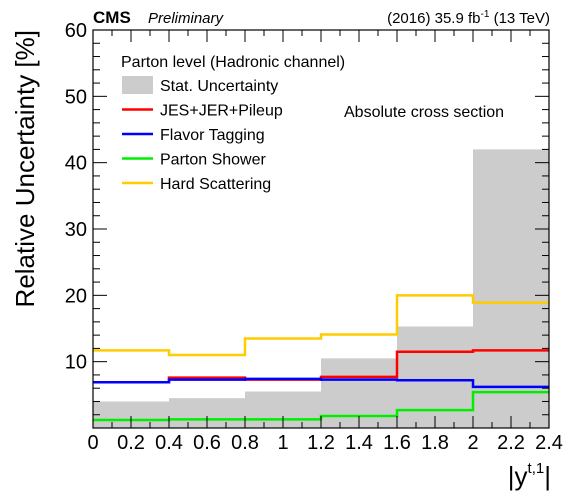 This screenshot has width=580, height=492. Describe the element at coordinates (549, 443) in the screenshot. I see `x-tick-label: 2.4` at that location.